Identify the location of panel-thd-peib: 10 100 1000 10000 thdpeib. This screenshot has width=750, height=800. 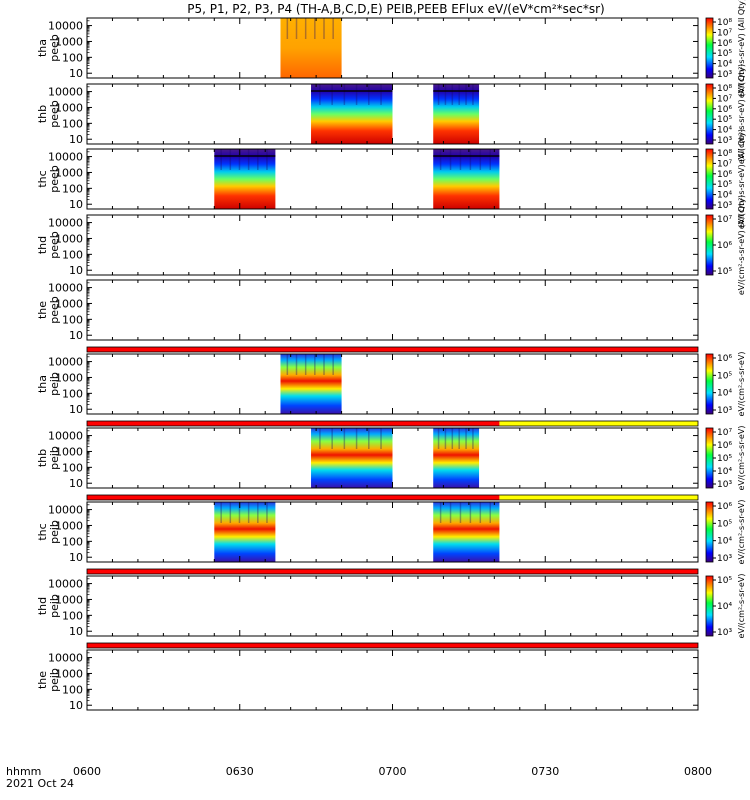
(367, 606).